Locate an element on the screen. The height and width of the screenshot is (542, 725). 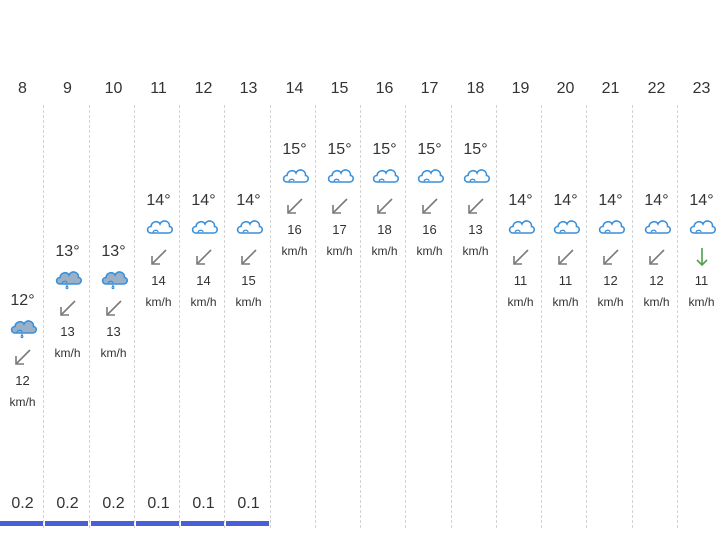
forecast-detail: 15° 13 km/h is located at coordinates (475, 199).